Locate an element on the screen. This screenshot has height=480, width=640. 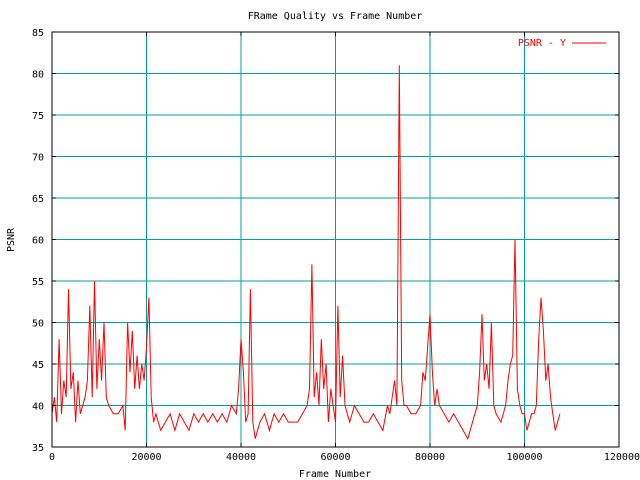
y-tick-label: 50 is located at coordinates (38, 324).